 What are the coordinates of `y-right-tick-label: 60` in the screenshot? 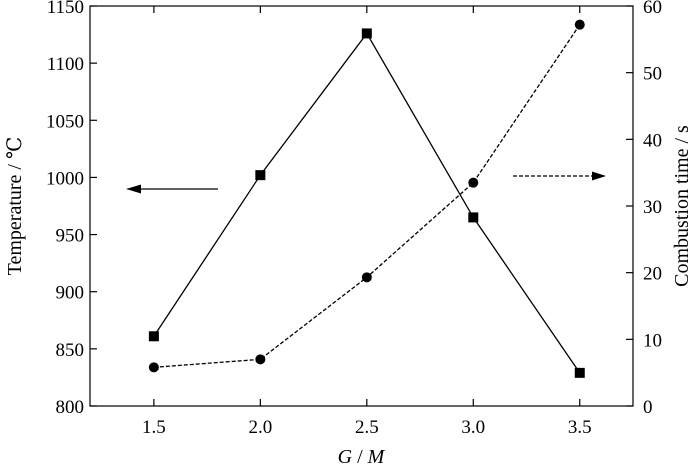 It's located at (652, 9).